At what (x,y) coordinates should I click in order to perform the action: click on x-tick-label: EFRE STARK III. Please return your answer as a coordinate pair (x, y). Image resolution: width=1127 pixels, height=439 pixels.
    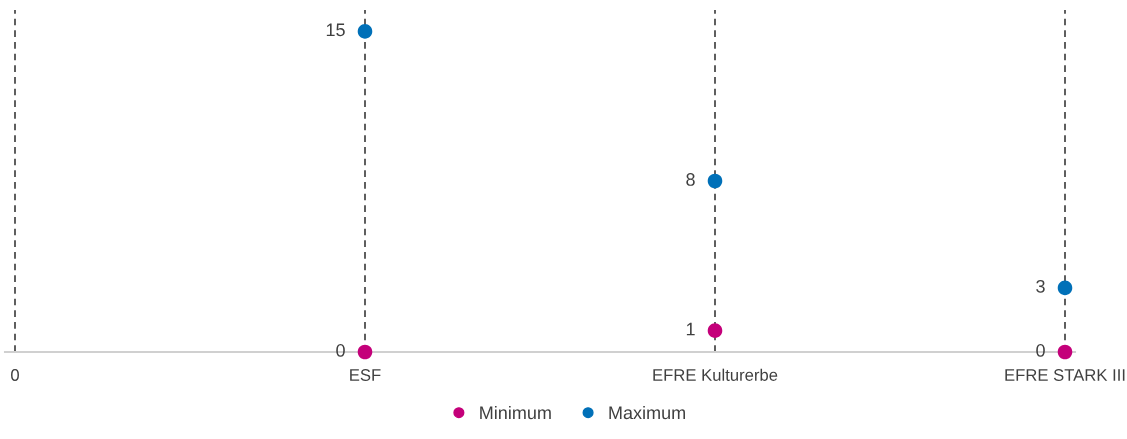
    Looking at the image, I should click on (1065, 375).